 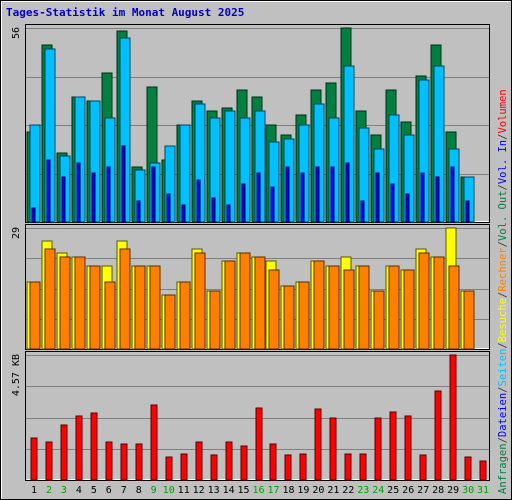 What do you see at coordinates (333, 449) in the screenshot?
I see `bar-volumen-day-21: Volumen 21: 2.25` at bounding box center [333, 449].